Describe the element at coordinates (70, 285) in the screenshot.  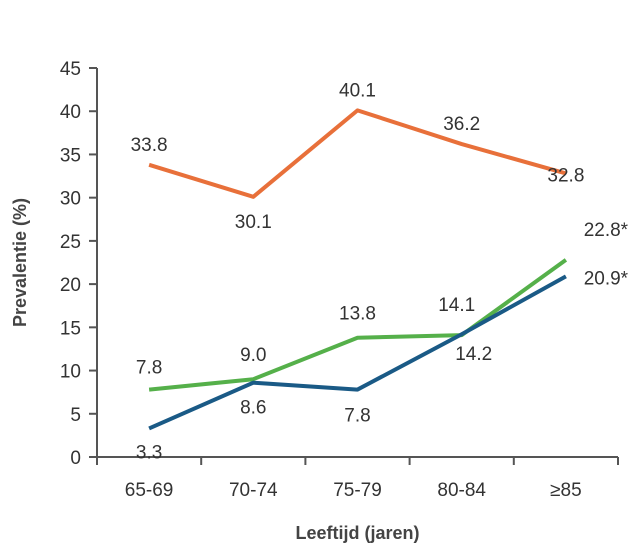
I see `y-tick-label: 20` at that location.